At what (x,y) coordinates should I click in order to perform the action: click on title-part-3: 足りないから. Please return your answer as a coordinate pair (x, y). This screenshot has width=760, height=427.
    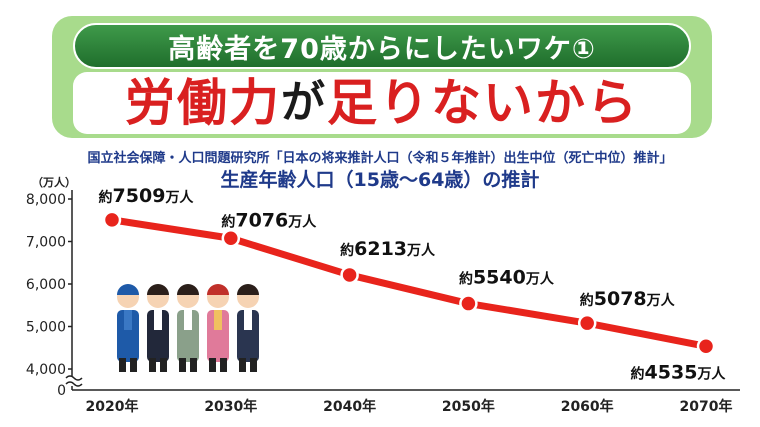
    Looking at the image, I should click on (483, 103).